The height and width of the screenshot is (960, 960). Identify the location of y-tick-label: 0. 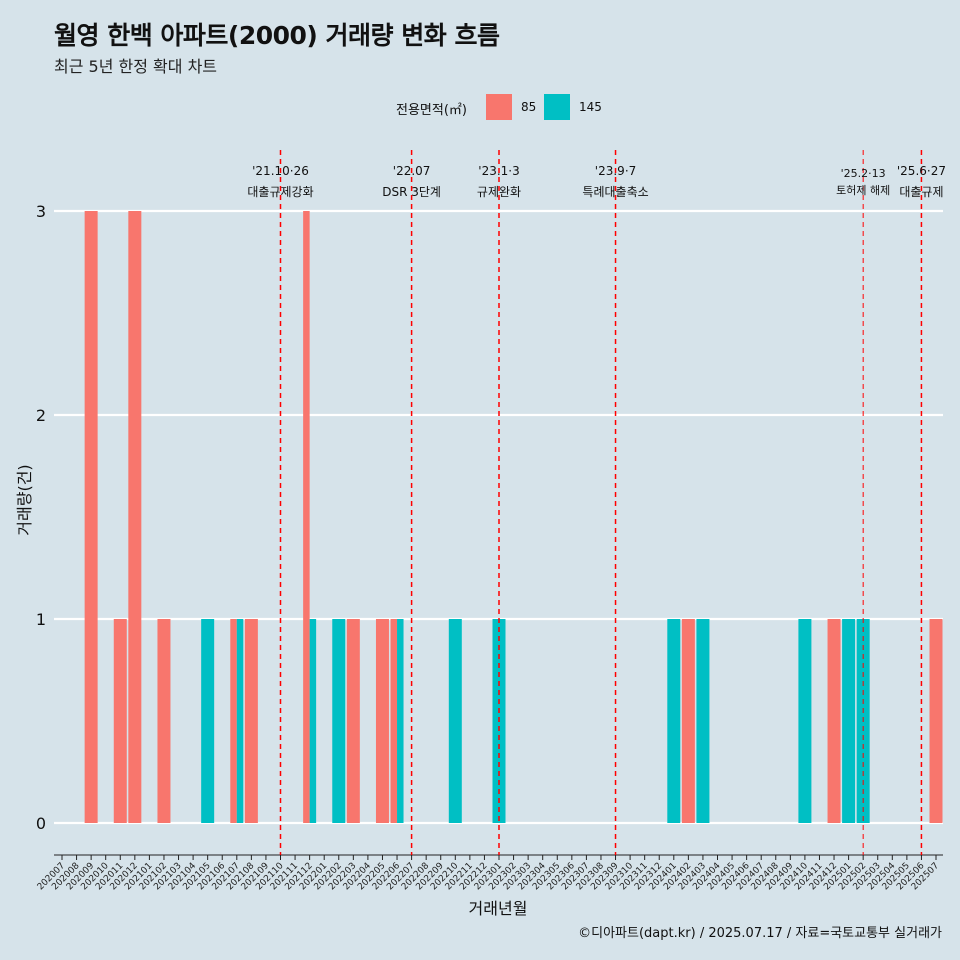
(41, 823).